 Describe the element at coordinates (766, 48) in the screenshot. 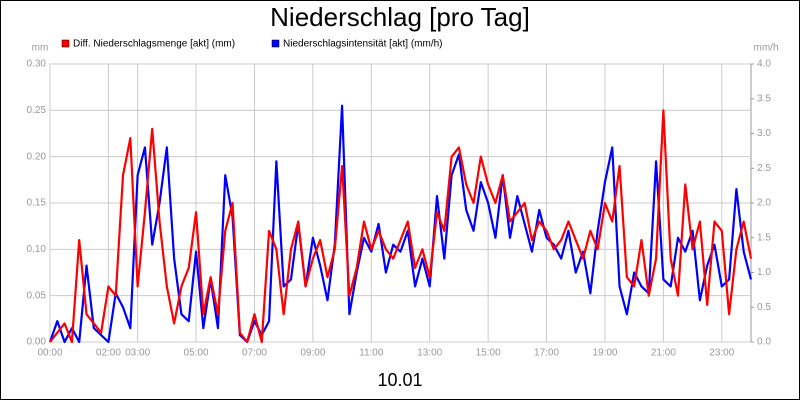

I see `y2-axis-label: mm/h` at that location.